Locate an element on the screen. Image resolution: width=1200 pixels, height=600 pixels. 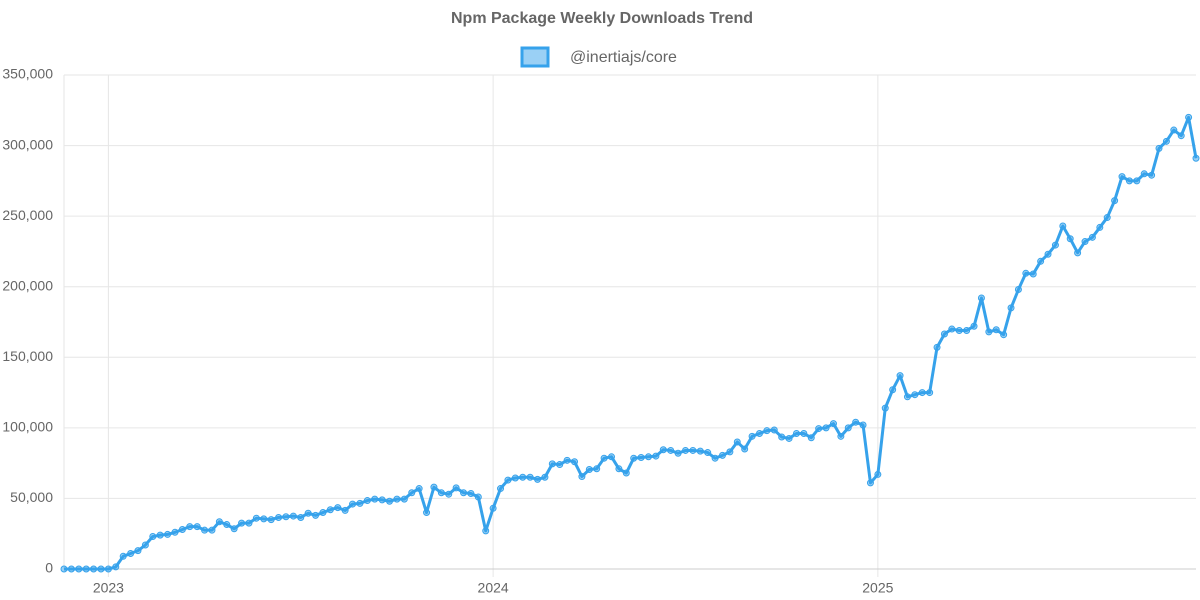
y-tick-label: 350,000 is located at coordinates (27, 74).